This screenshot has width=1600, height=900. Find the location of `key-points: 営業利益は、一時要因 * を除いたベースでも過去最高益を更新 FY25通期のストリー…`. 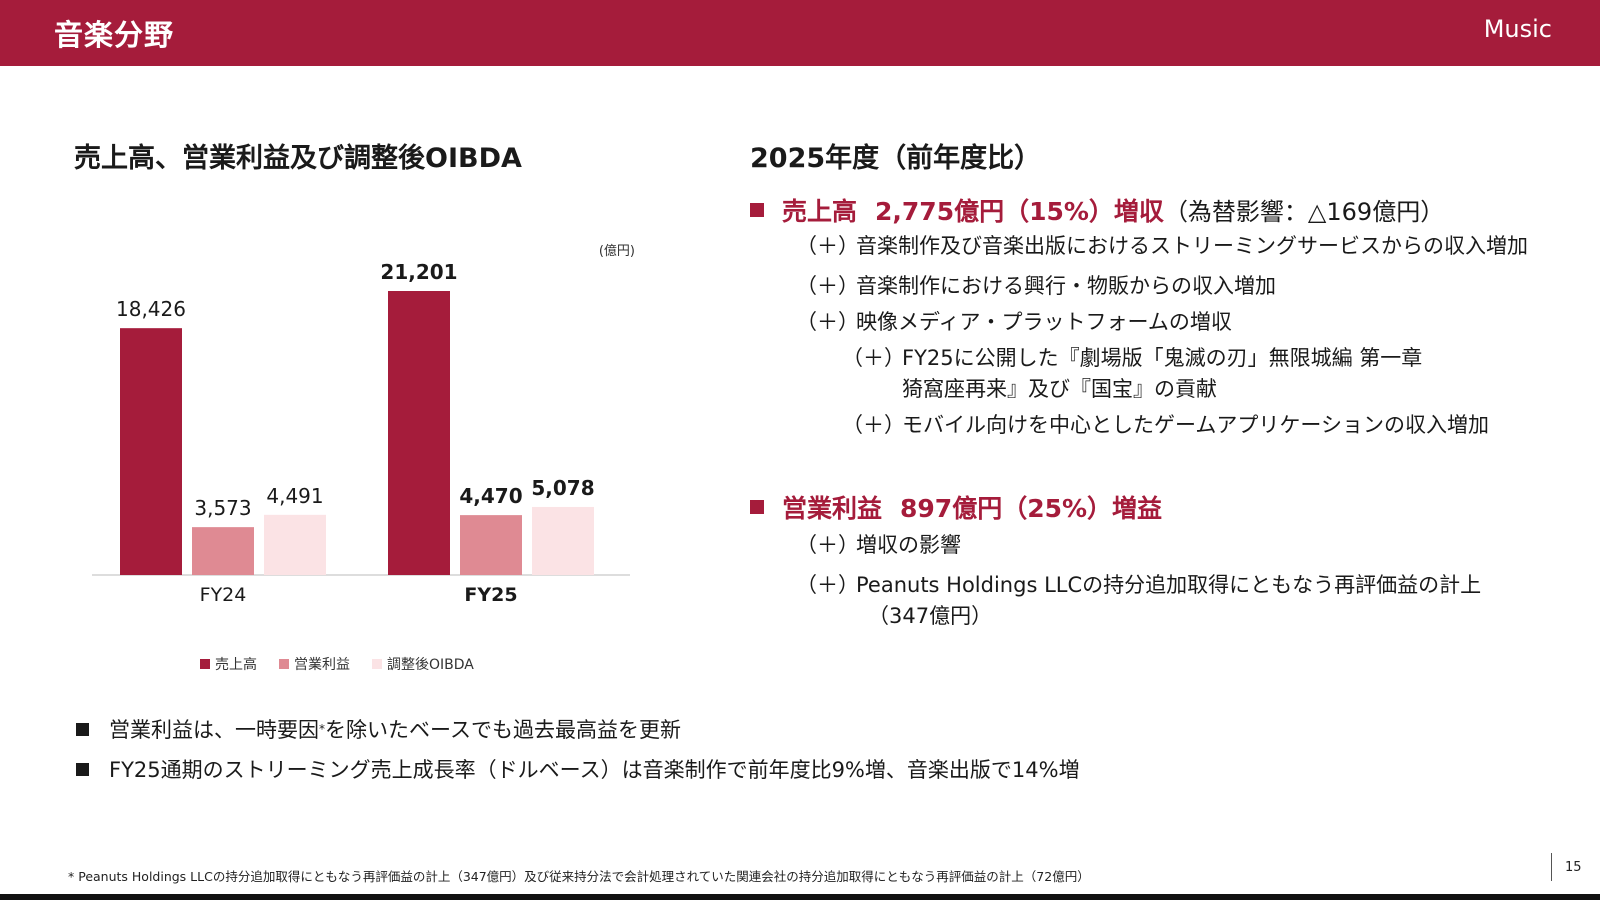

key-points: 営業利益は、一時要因 * を除いたベースでも過去最高益を更新 FY25通期のストリー… is located at coordinates (578, 754).